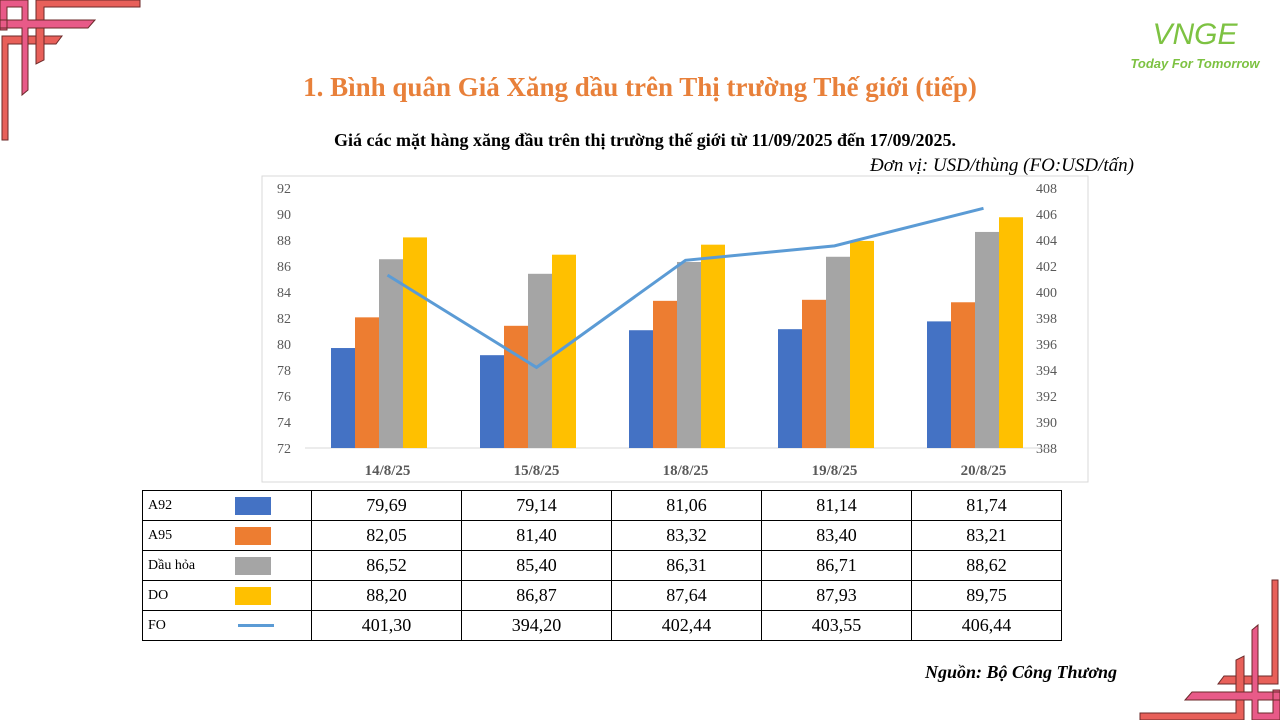 The image size is (1280, 720). What do you see at coordinates (1209, 649) in the screenshot?
I see `corner-ornament-bottom-right` at bounding box center [1209, 649].